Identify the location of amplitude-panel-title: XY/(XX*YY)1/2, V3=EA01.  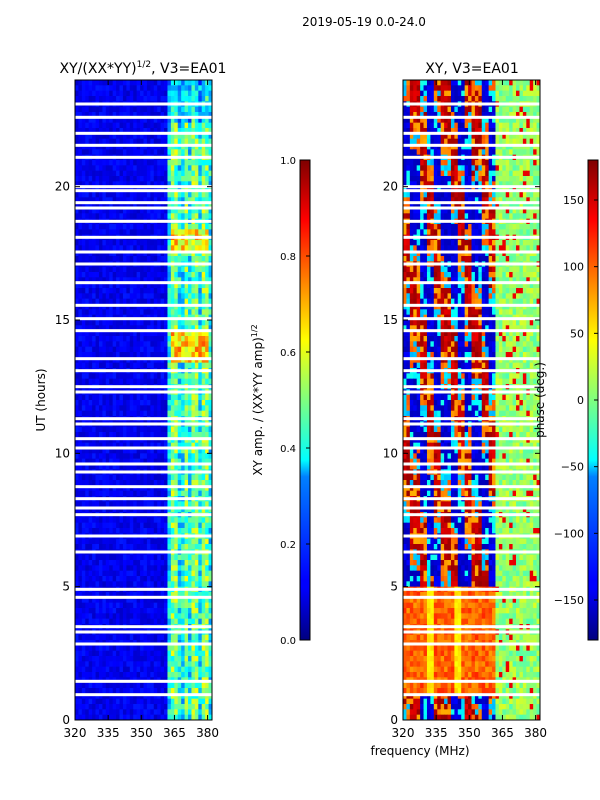
(143, 68).